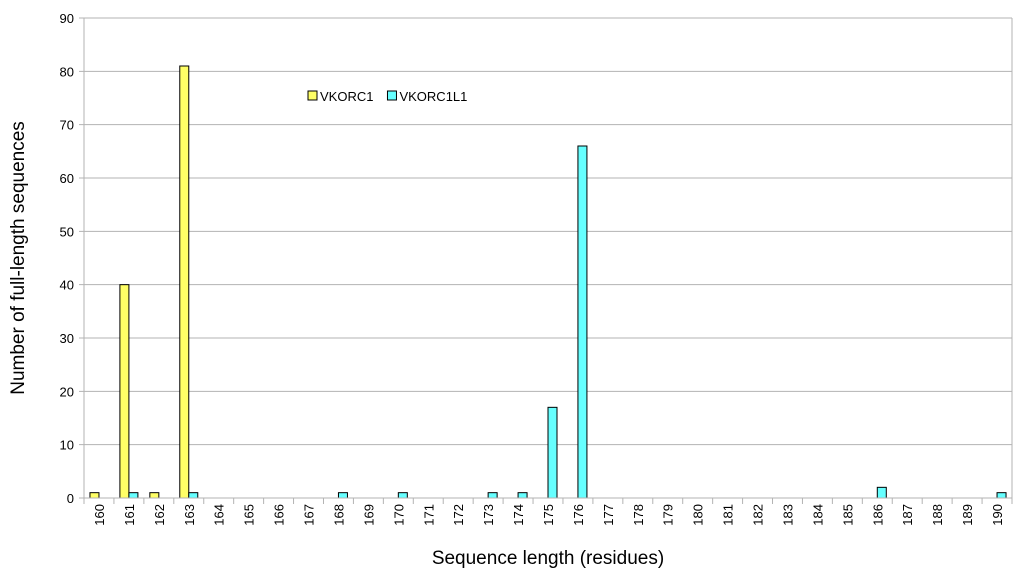 This screenshot has height=580, width=1024. What do you see at coordinates (368, 515) in the screenshot?
I see `x-tick-label: 169` at bounding box center [368, 515].